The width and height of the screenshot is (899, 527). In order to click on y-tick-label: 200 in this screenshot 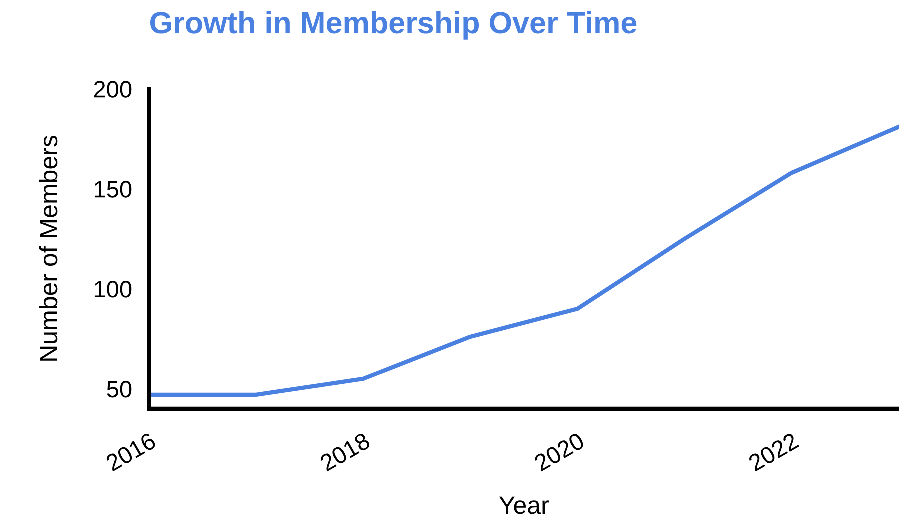, I will do `click(113, 89)`.